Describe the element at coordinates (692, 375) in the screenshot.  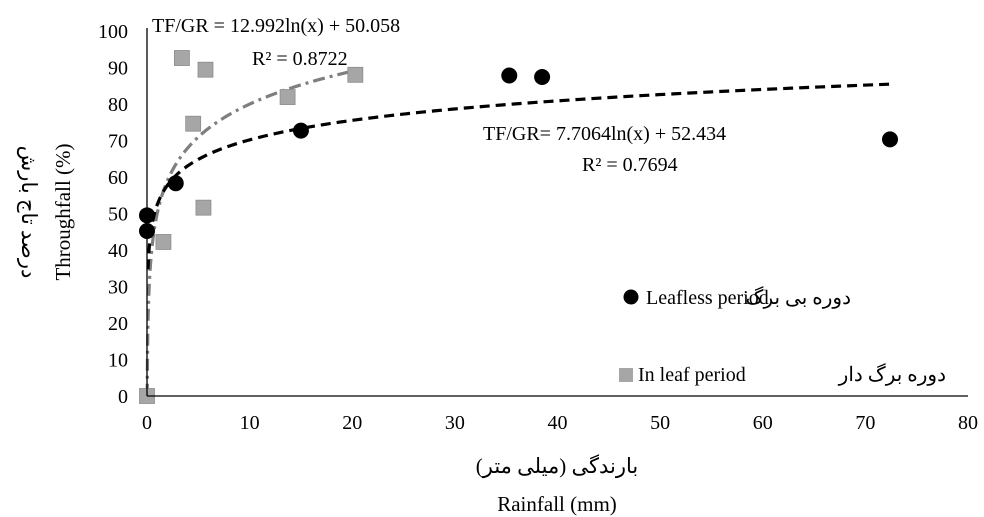
I see `legend-in-leaf-label-en: In leaf period` at that location.